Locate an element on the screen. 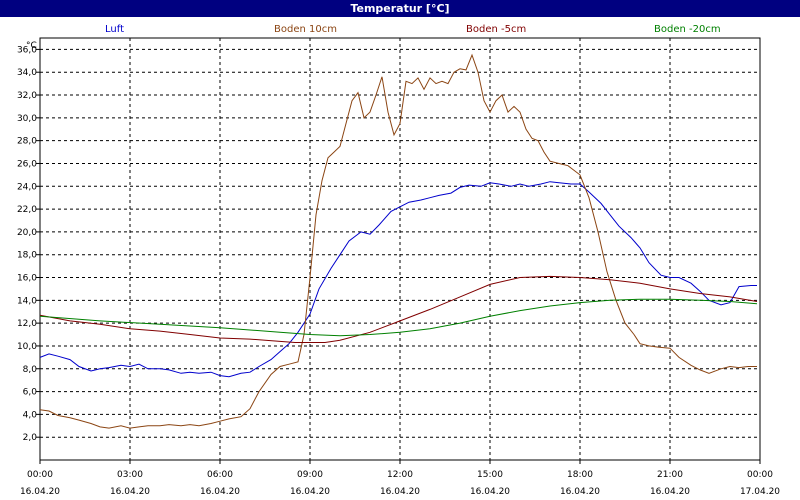 The width and height of the screenshot is (800, 500). y-tick-label: 32,0 is located at coordinates (27, 96).